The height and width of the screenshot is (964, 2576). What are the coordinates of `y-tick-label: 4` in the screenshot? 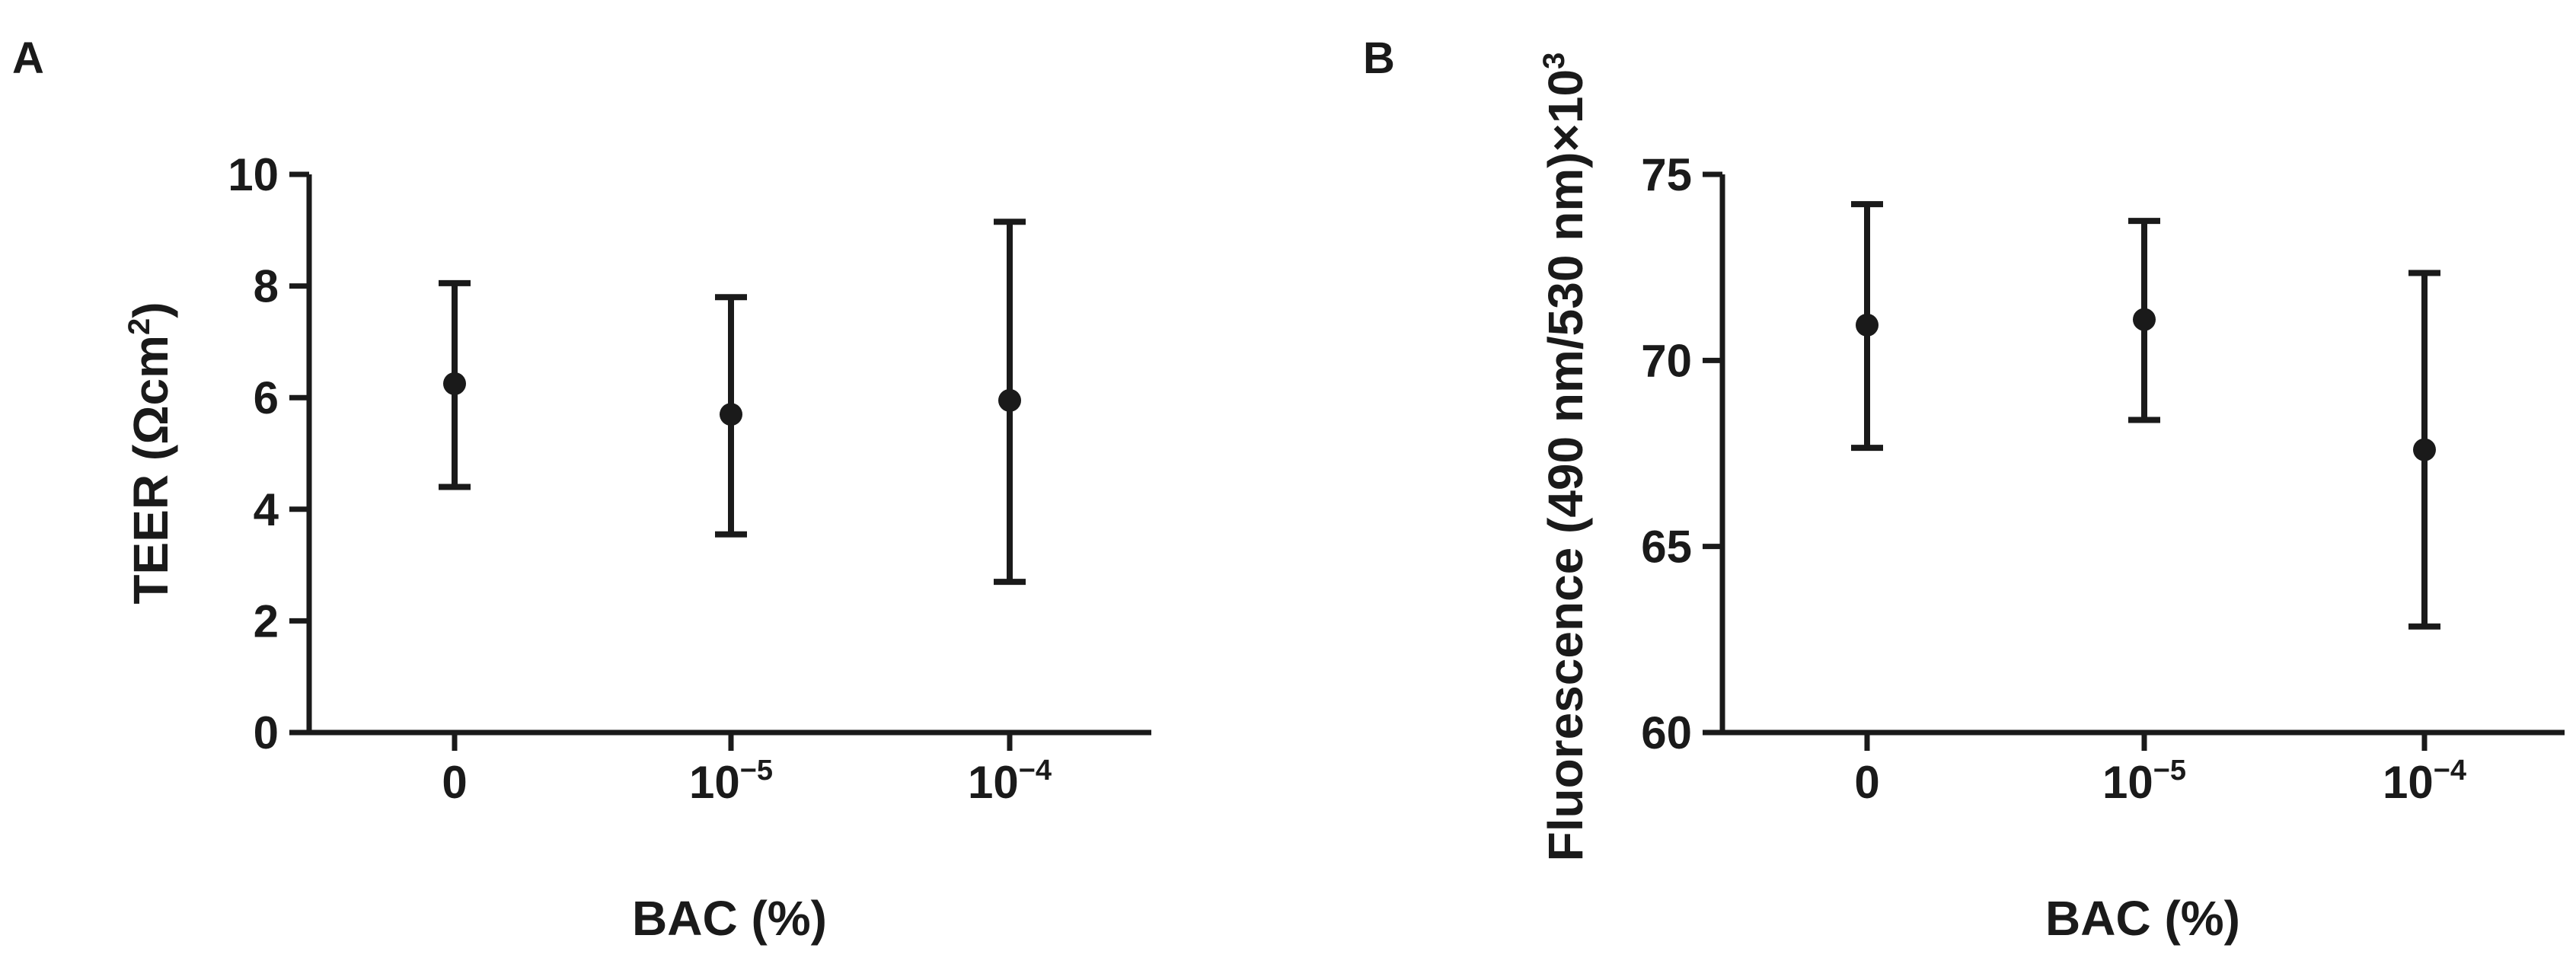 It's located at (266, 509).